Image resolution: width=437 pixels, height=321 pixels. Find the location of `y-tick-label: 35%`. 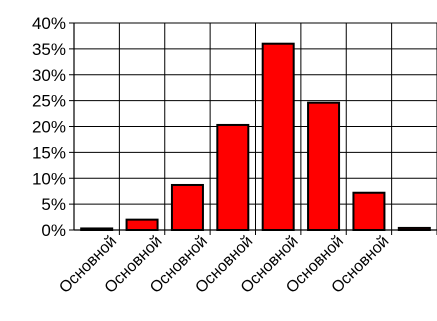

y-tick-label: 35% is located at coordinates (49, 49).